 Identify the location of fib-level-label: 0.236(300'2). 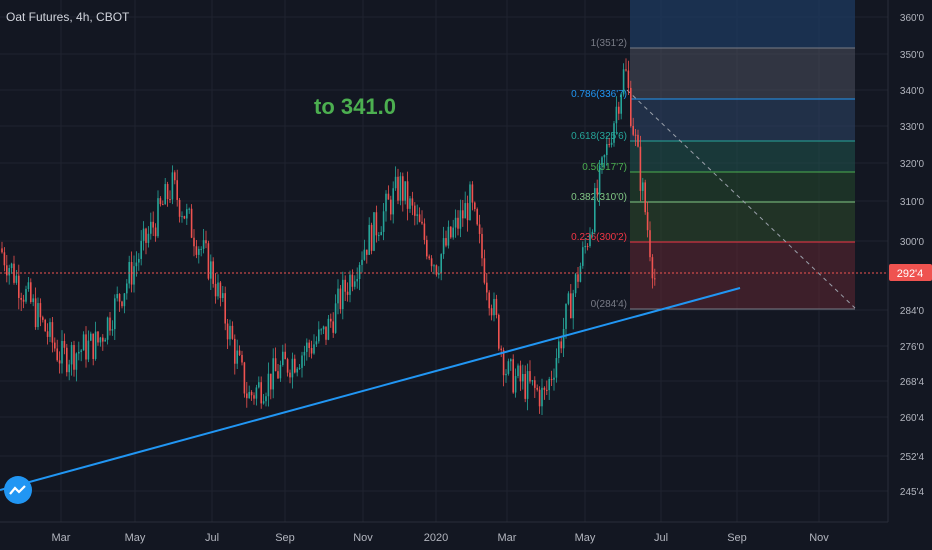
(599, 237).